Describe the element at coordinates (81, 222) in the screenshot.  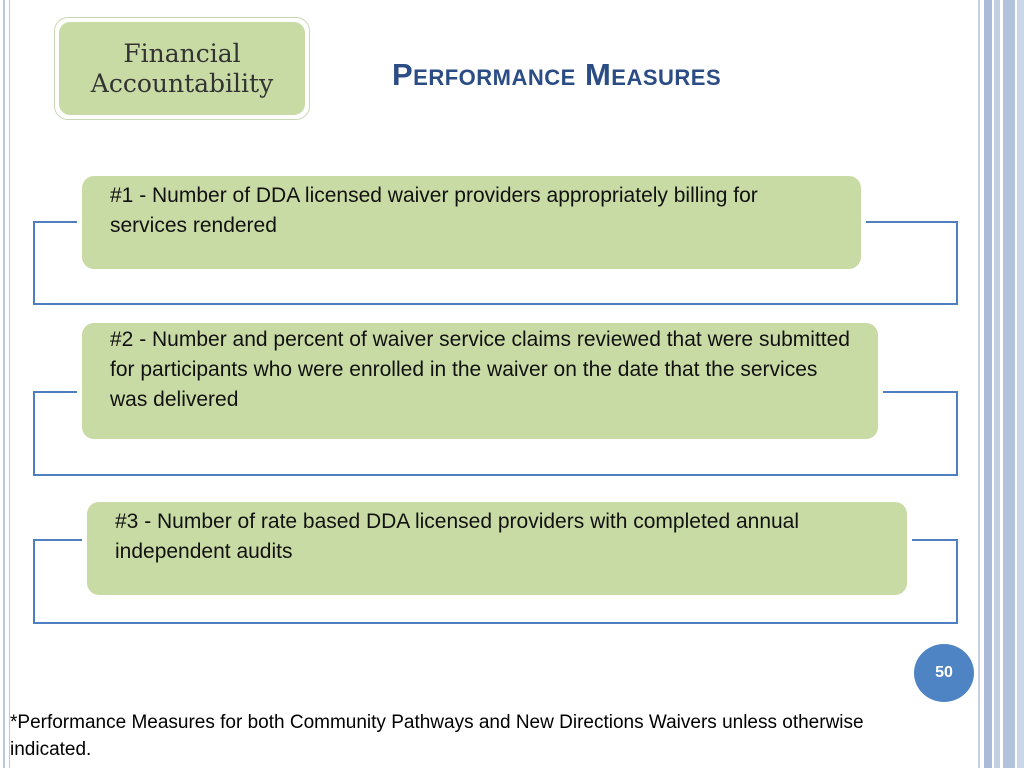
I see `measure-1-frame-gap-left` at that location.